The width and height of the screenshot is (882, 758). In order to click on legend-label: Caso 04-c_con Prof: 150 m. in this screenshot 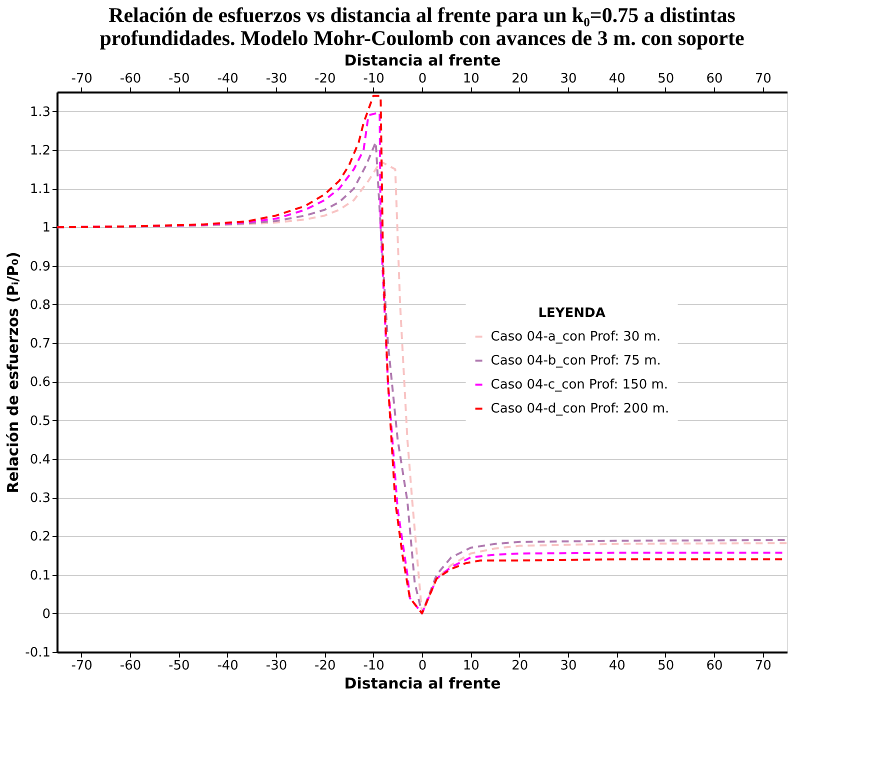, I will do `click(579, 385)`.